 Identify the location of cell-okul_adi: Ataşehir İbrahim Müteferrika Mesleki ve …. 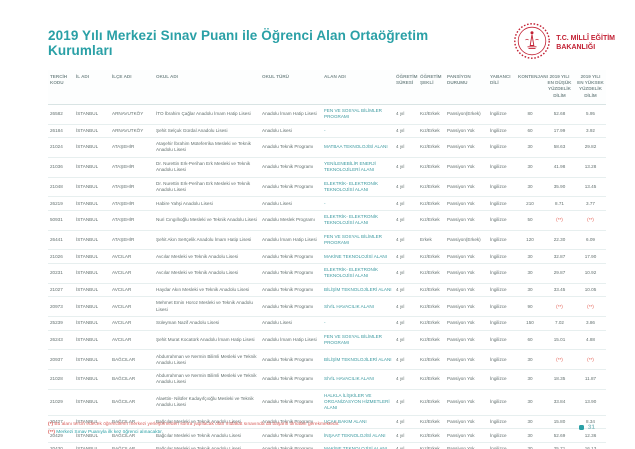
(207, 147).